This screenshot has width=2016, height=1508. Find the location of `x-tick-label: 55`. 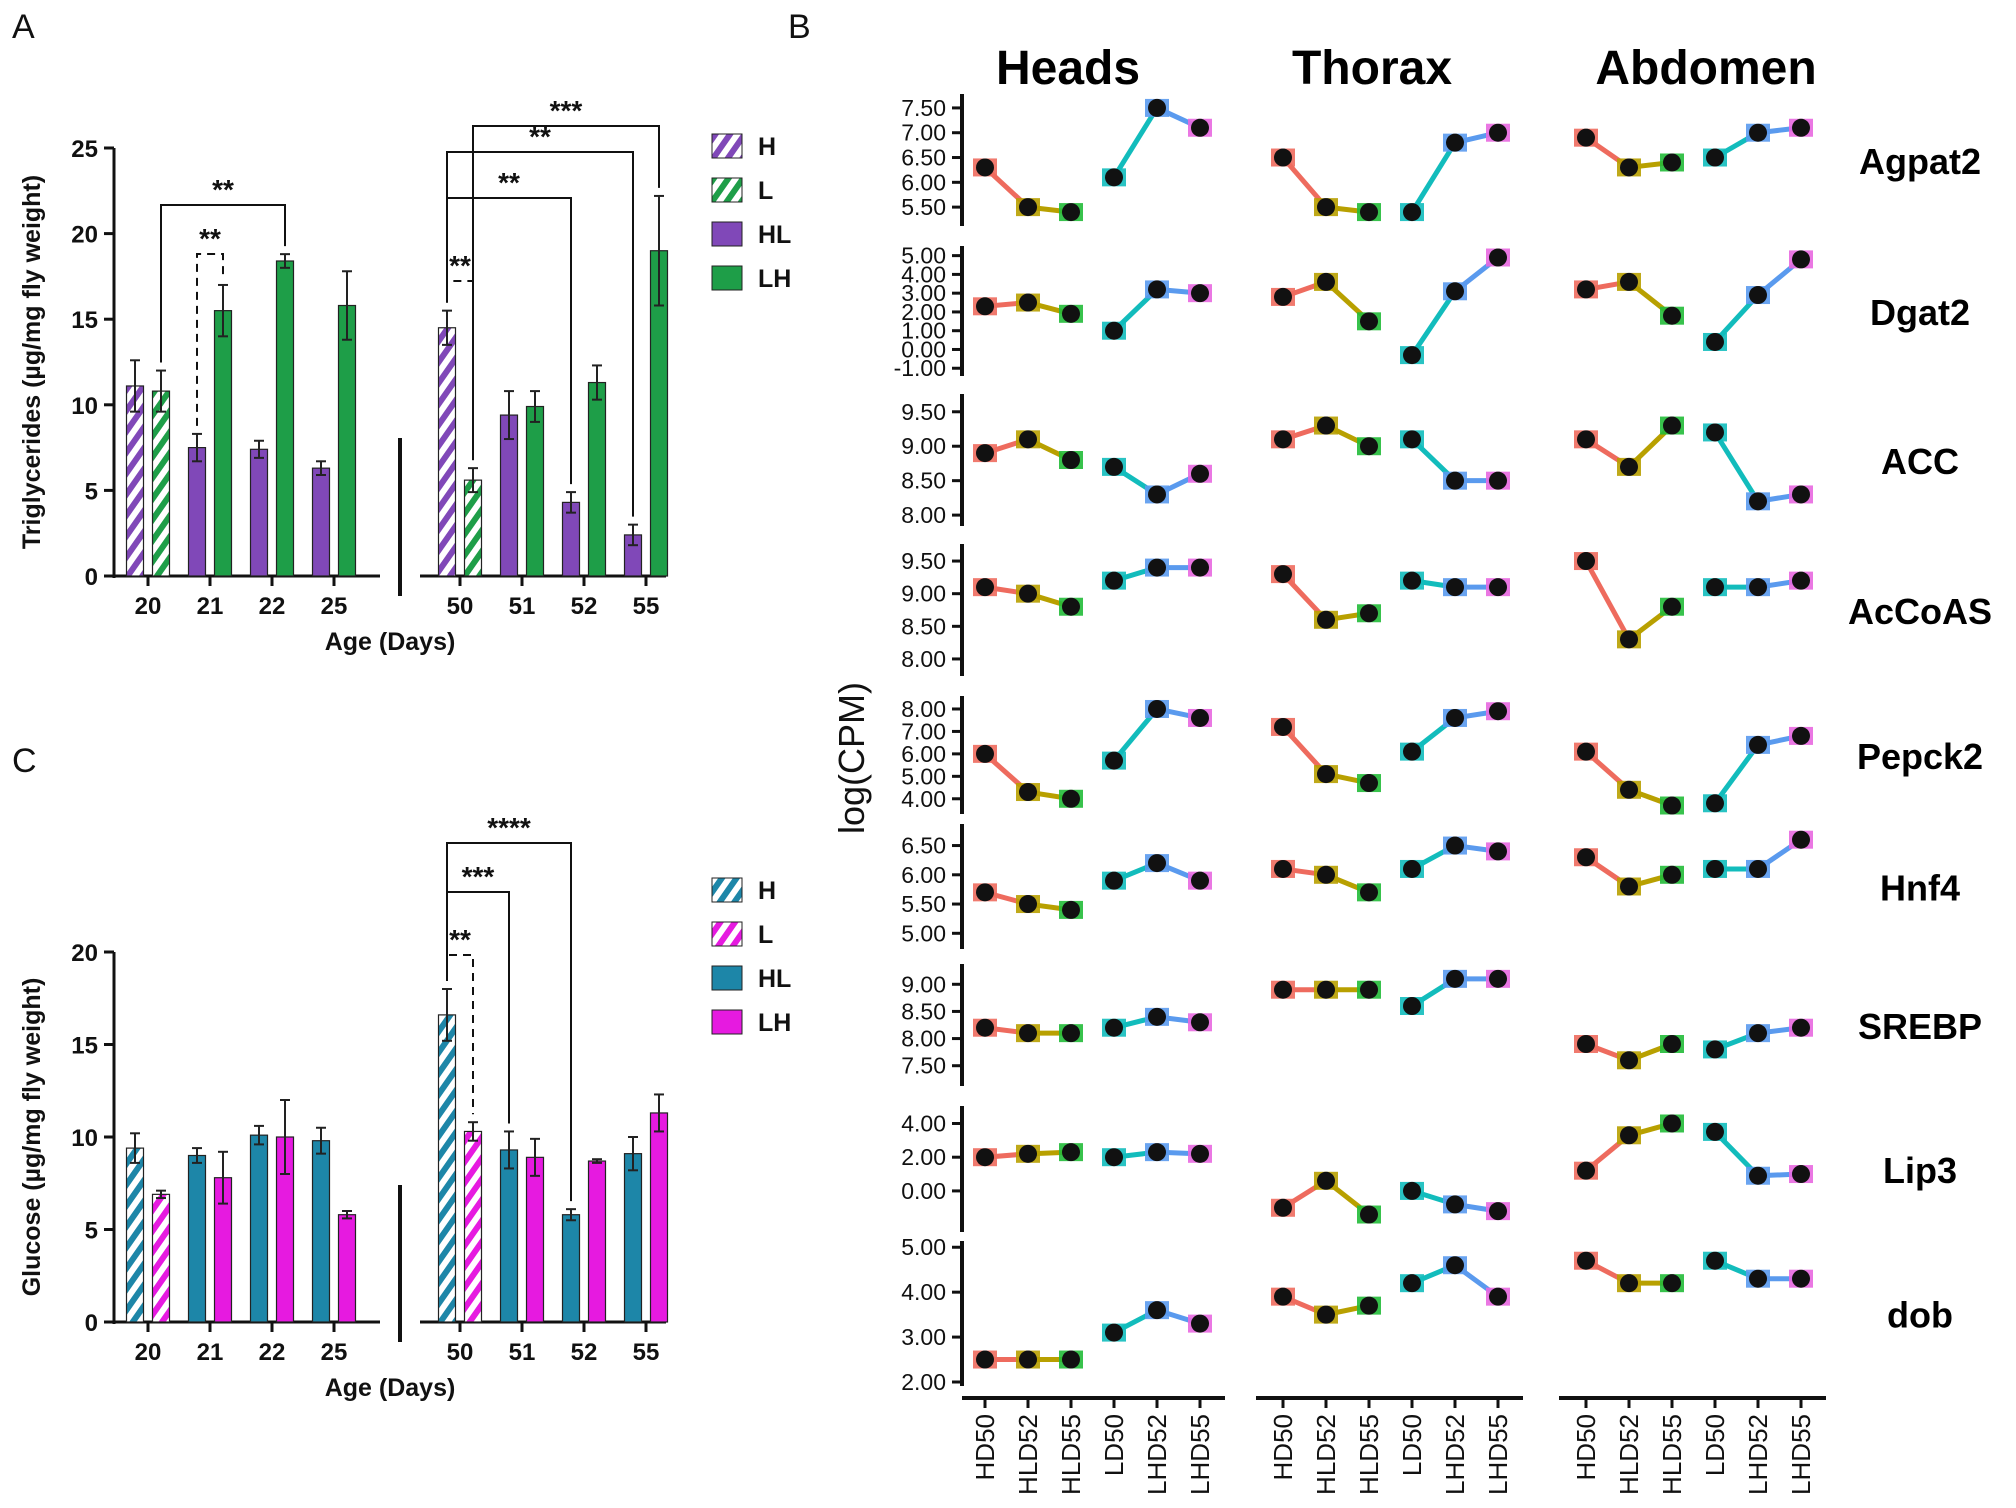

x-tick-label: 55 is located at coordinates (646, 606).